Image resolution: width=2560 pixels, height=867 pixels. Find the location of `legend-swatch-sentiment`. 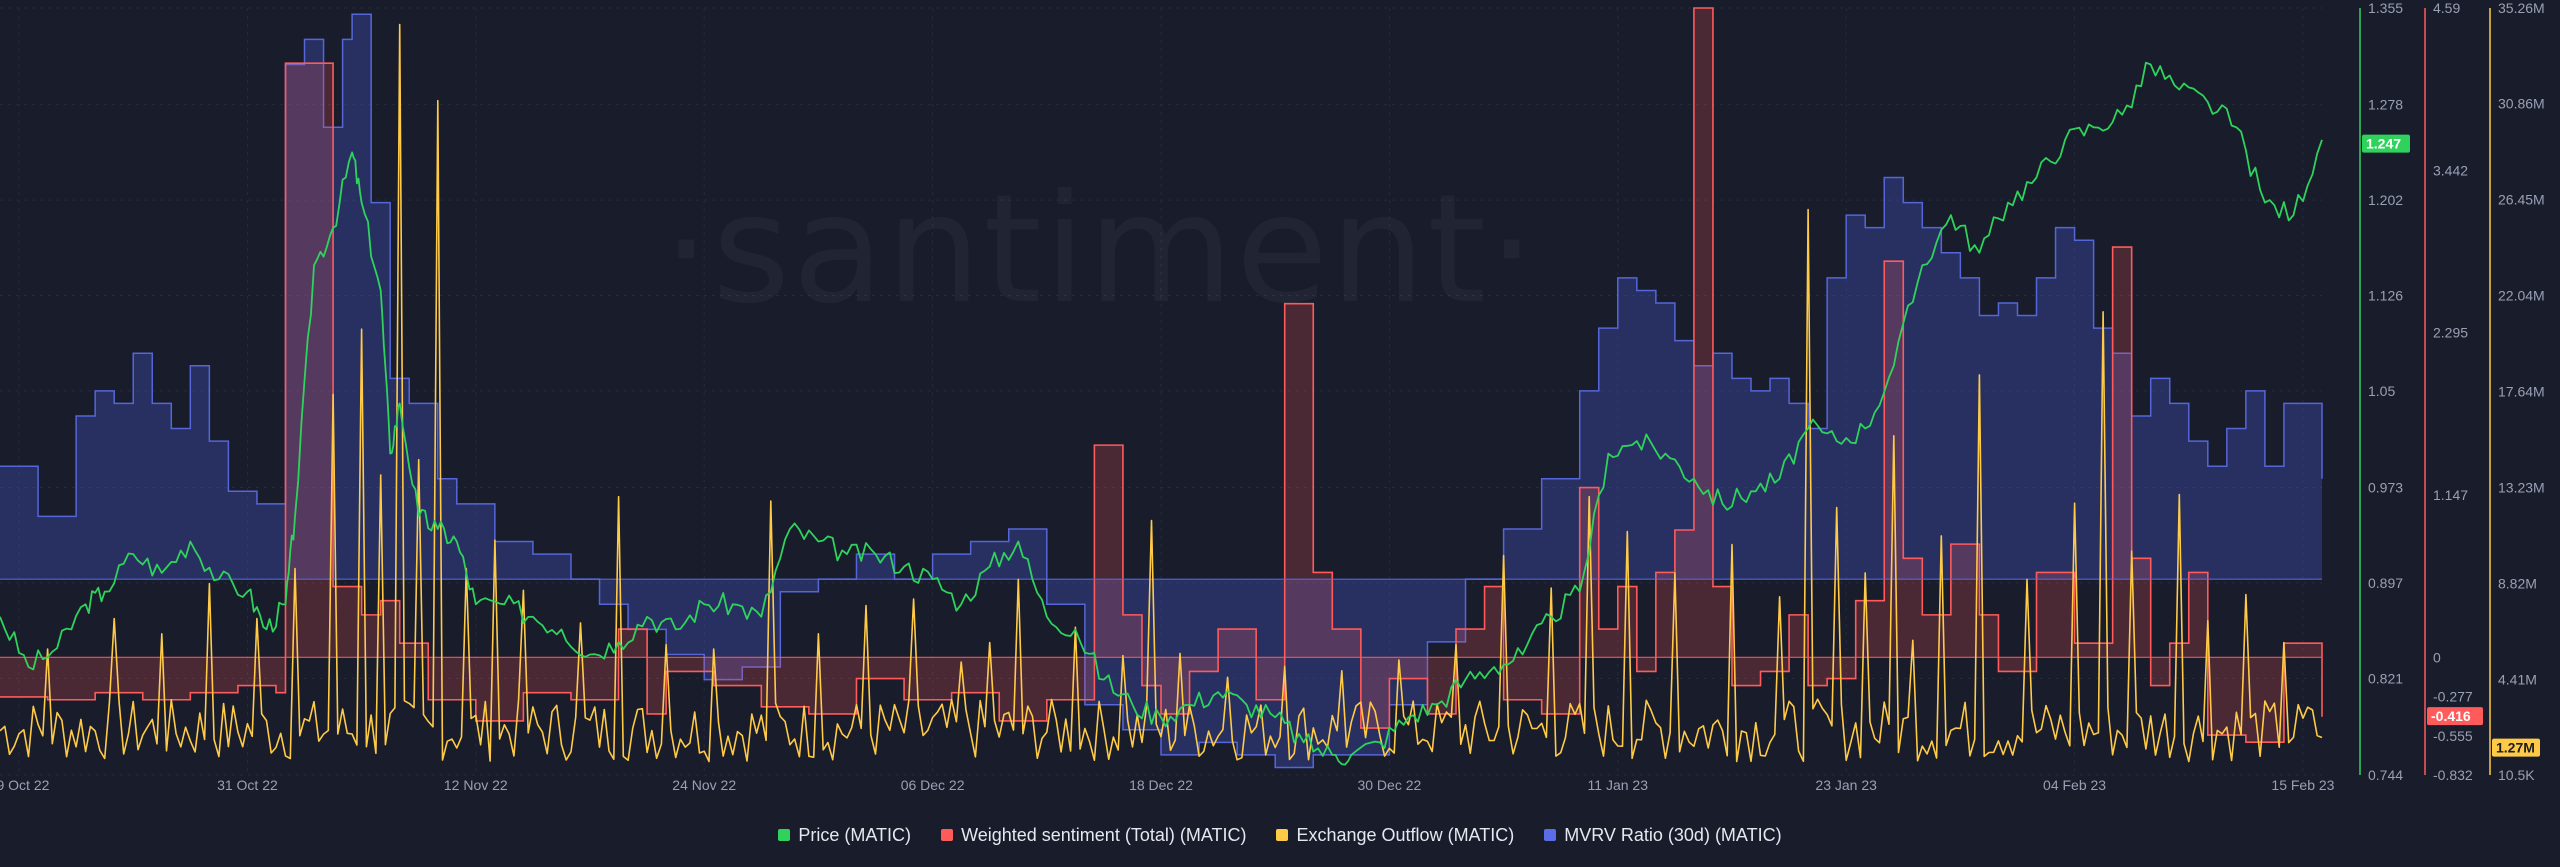

legend-swatch-sentiment is located at coordinates (947, 835).